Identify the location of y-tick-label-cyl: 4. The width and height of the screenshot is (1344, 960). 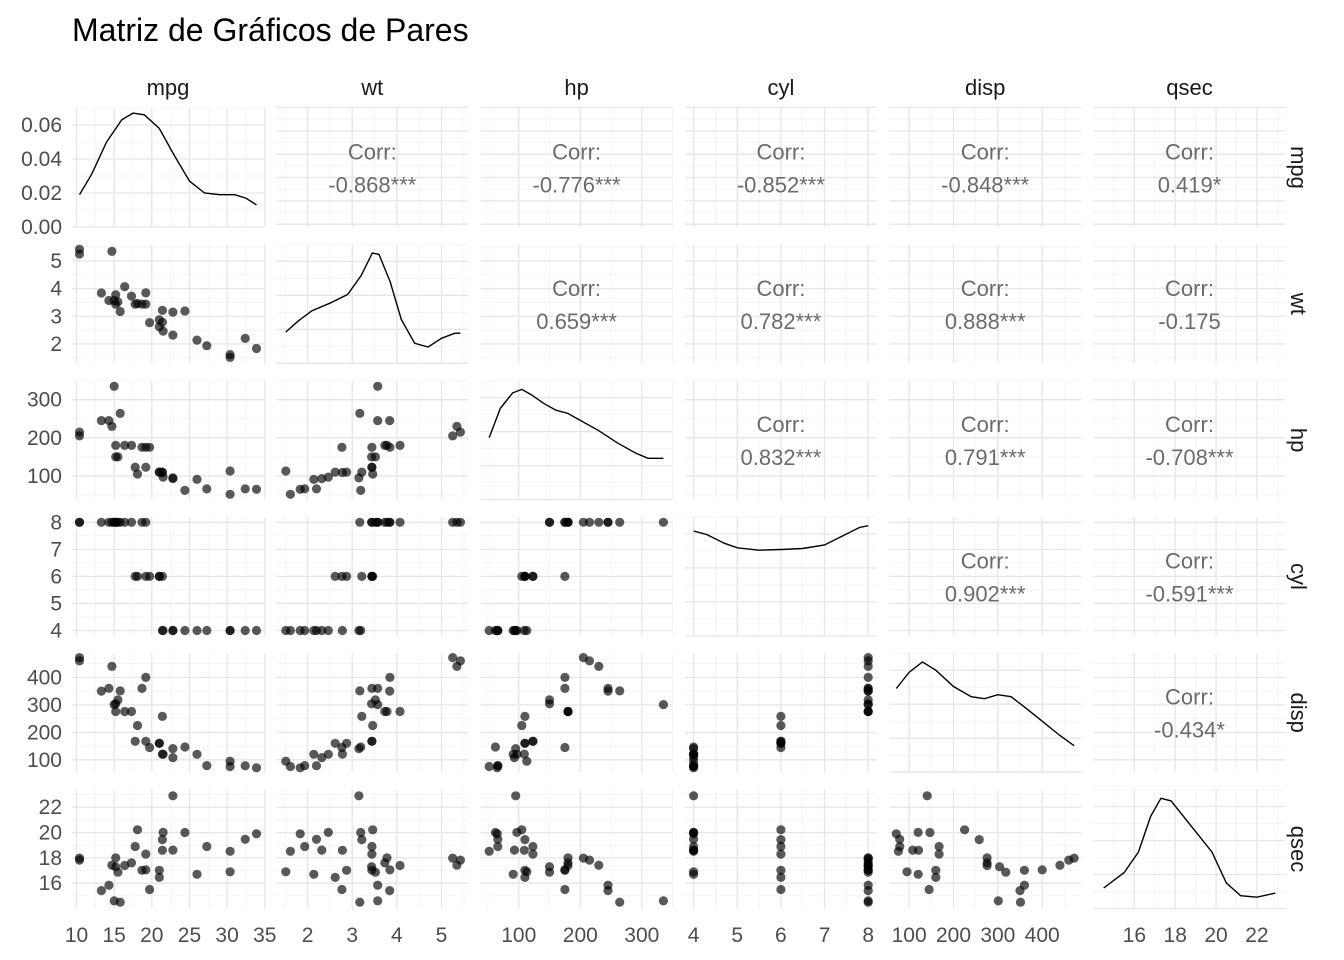
(56, 630).